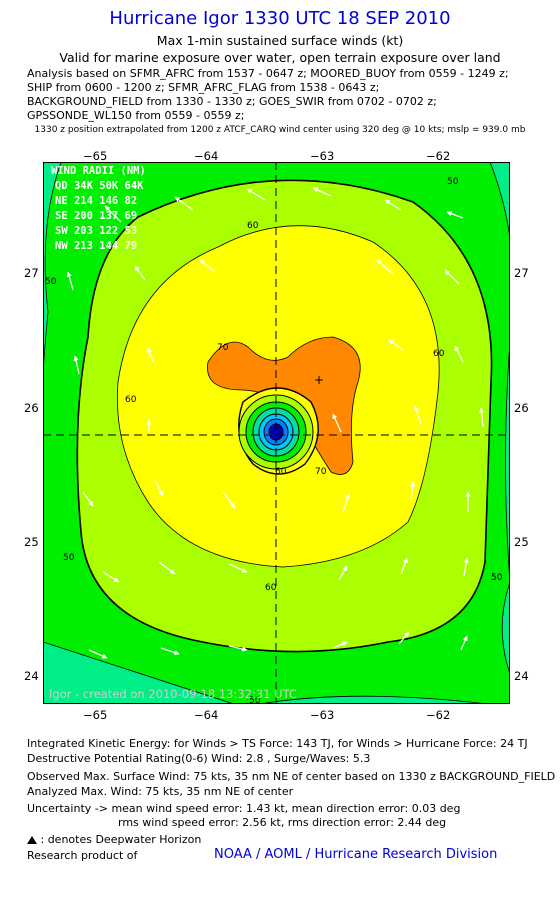 The width and height of the screenshot is (560, 915). What do you see at coordinates (280, 18) in the screenshot?
I see `page-title: Hurricane Igor 1330 UTC 18 SEP 2010` at bounding box center [280, 18].